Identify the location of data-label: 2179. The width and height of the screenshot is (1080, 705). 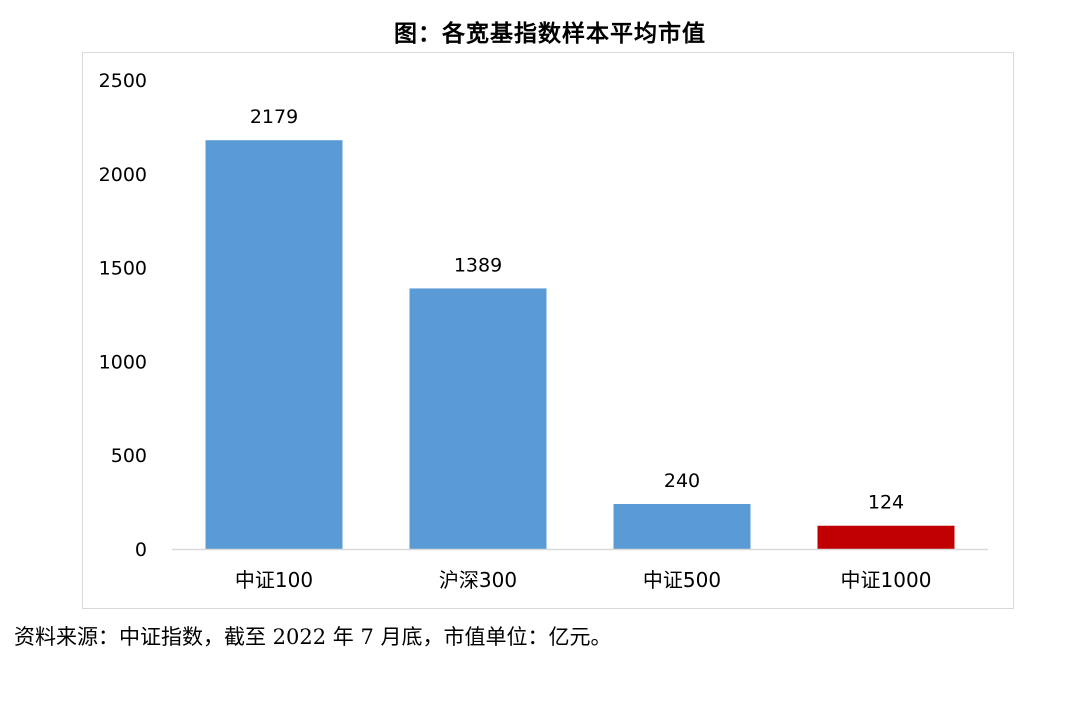
(274, 117).